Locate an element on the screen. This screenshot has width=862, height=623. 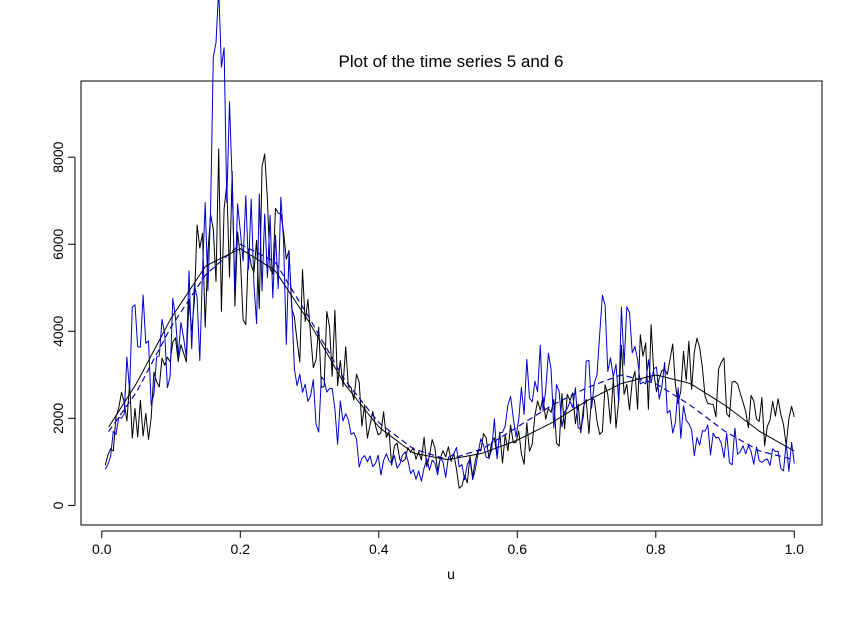
y-tick-label: 6000 is located at coordinates (58, 243).